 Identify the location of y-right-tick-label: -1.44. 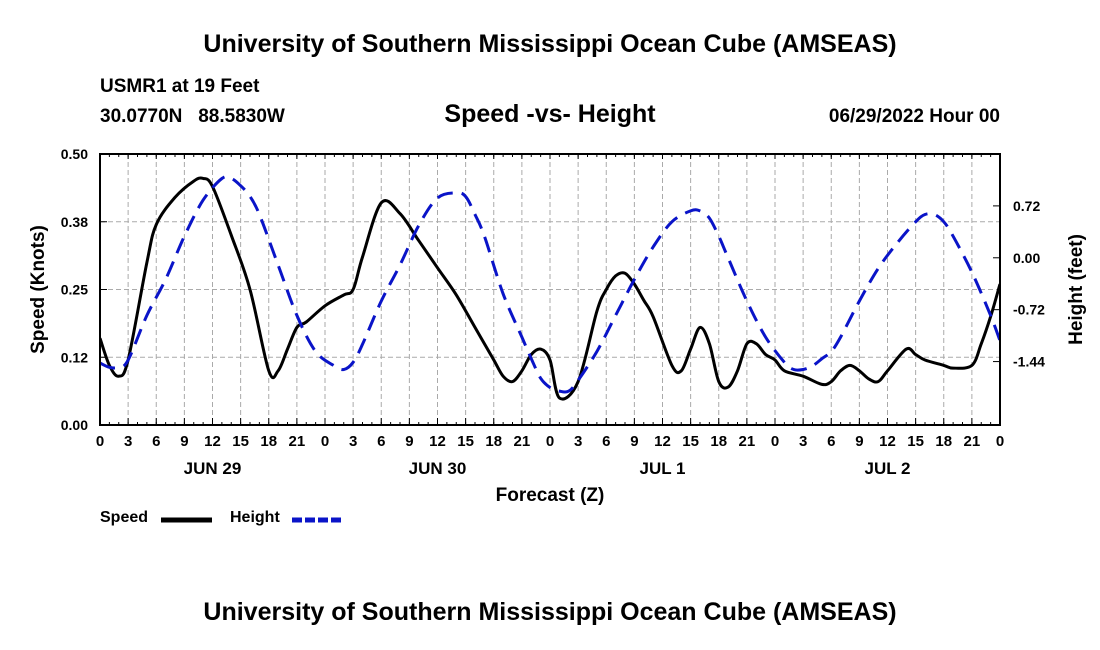
(1029, 362).